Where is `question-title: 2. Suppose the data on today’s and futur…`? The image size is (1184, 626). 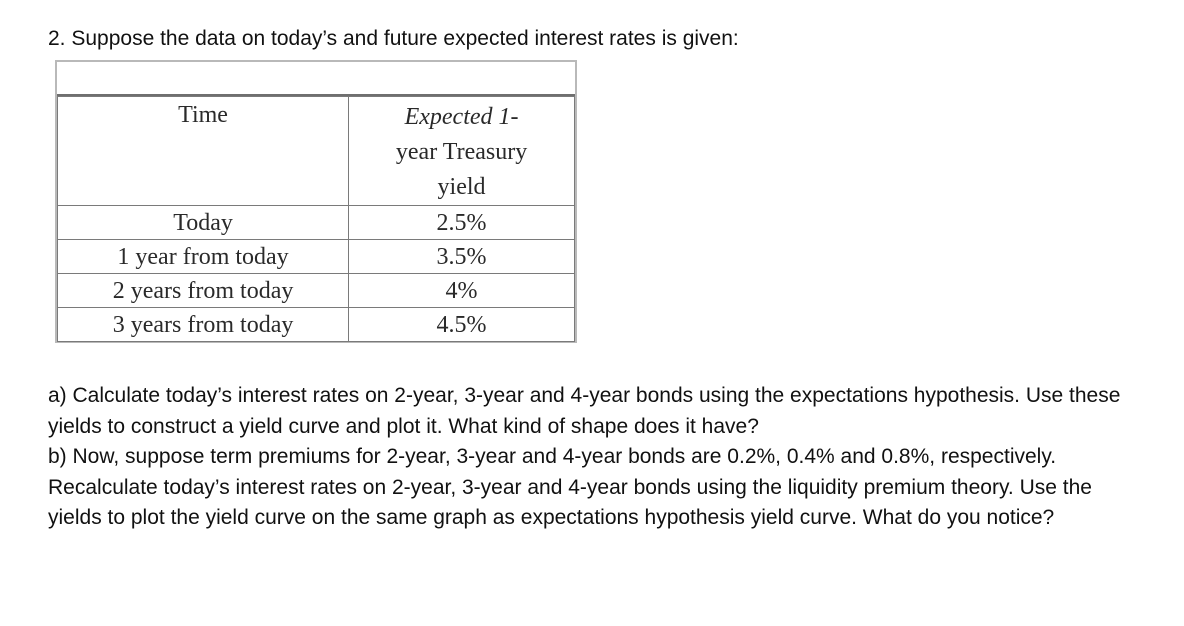 question-title: 2. Suppose the data on today’s and futur… is located at coordinates (393, 38).